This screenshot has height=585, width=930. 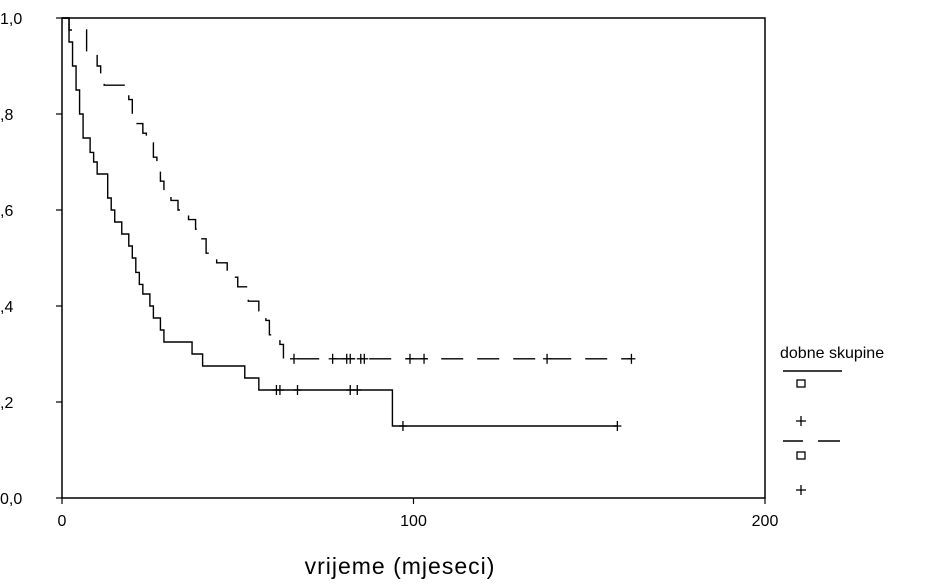 I want to click on y-tick-label: 0,0, so click(x=11, y=499).